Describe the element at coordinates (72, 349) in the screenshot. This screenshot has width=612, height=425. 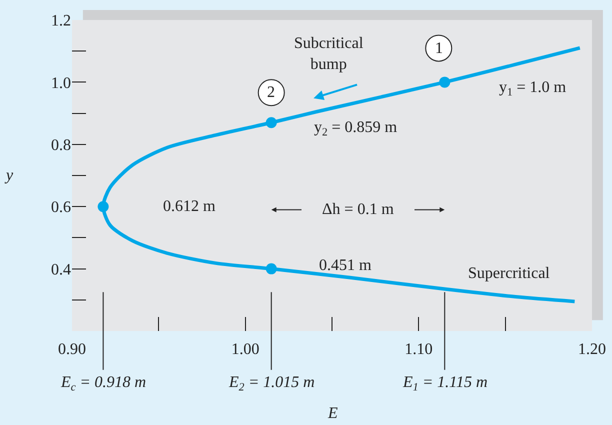
I see `x-tick-label: 0.90` at that location.